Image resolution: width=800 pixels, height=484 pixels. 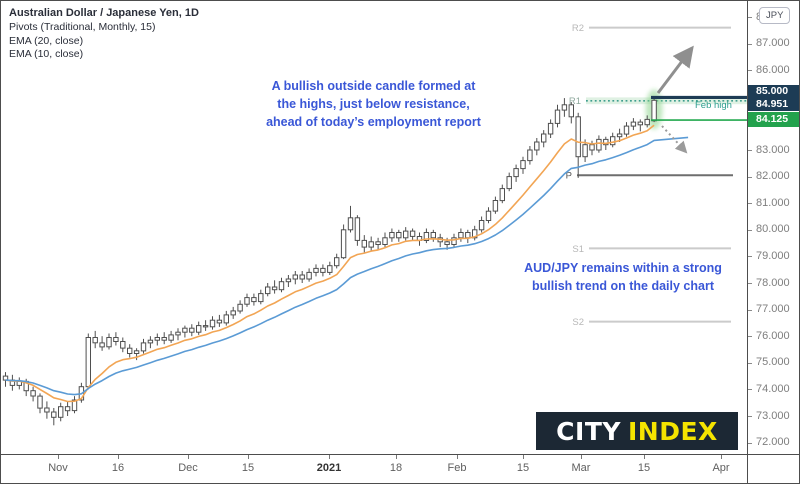 What do you see at coordinates (773, 415) in the screenshot?
I see `price-label: 73.000` at bounding box center [773, 415].